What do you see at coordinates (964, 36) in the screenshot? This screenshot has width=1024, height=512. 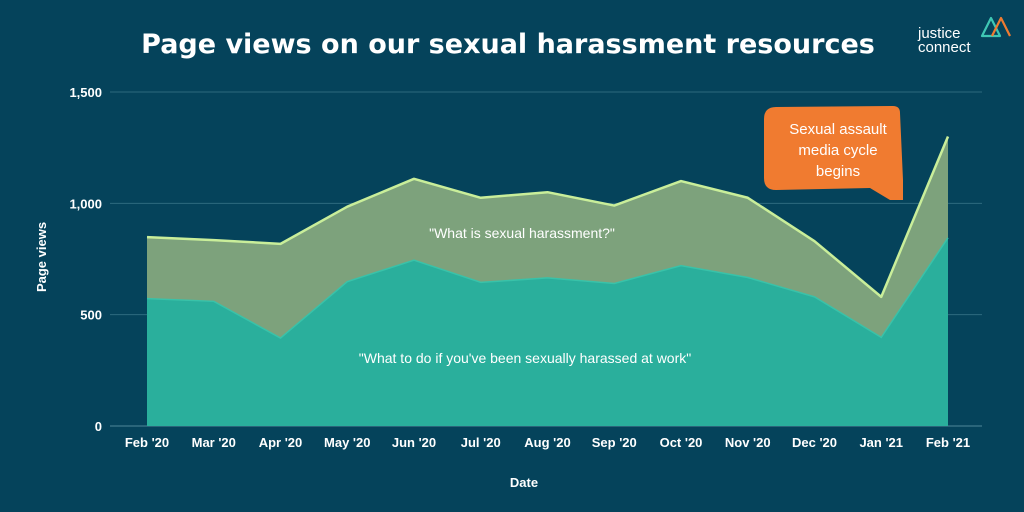 I see `justice-connect-logo: justice connect` at bounding box center [964, 36].